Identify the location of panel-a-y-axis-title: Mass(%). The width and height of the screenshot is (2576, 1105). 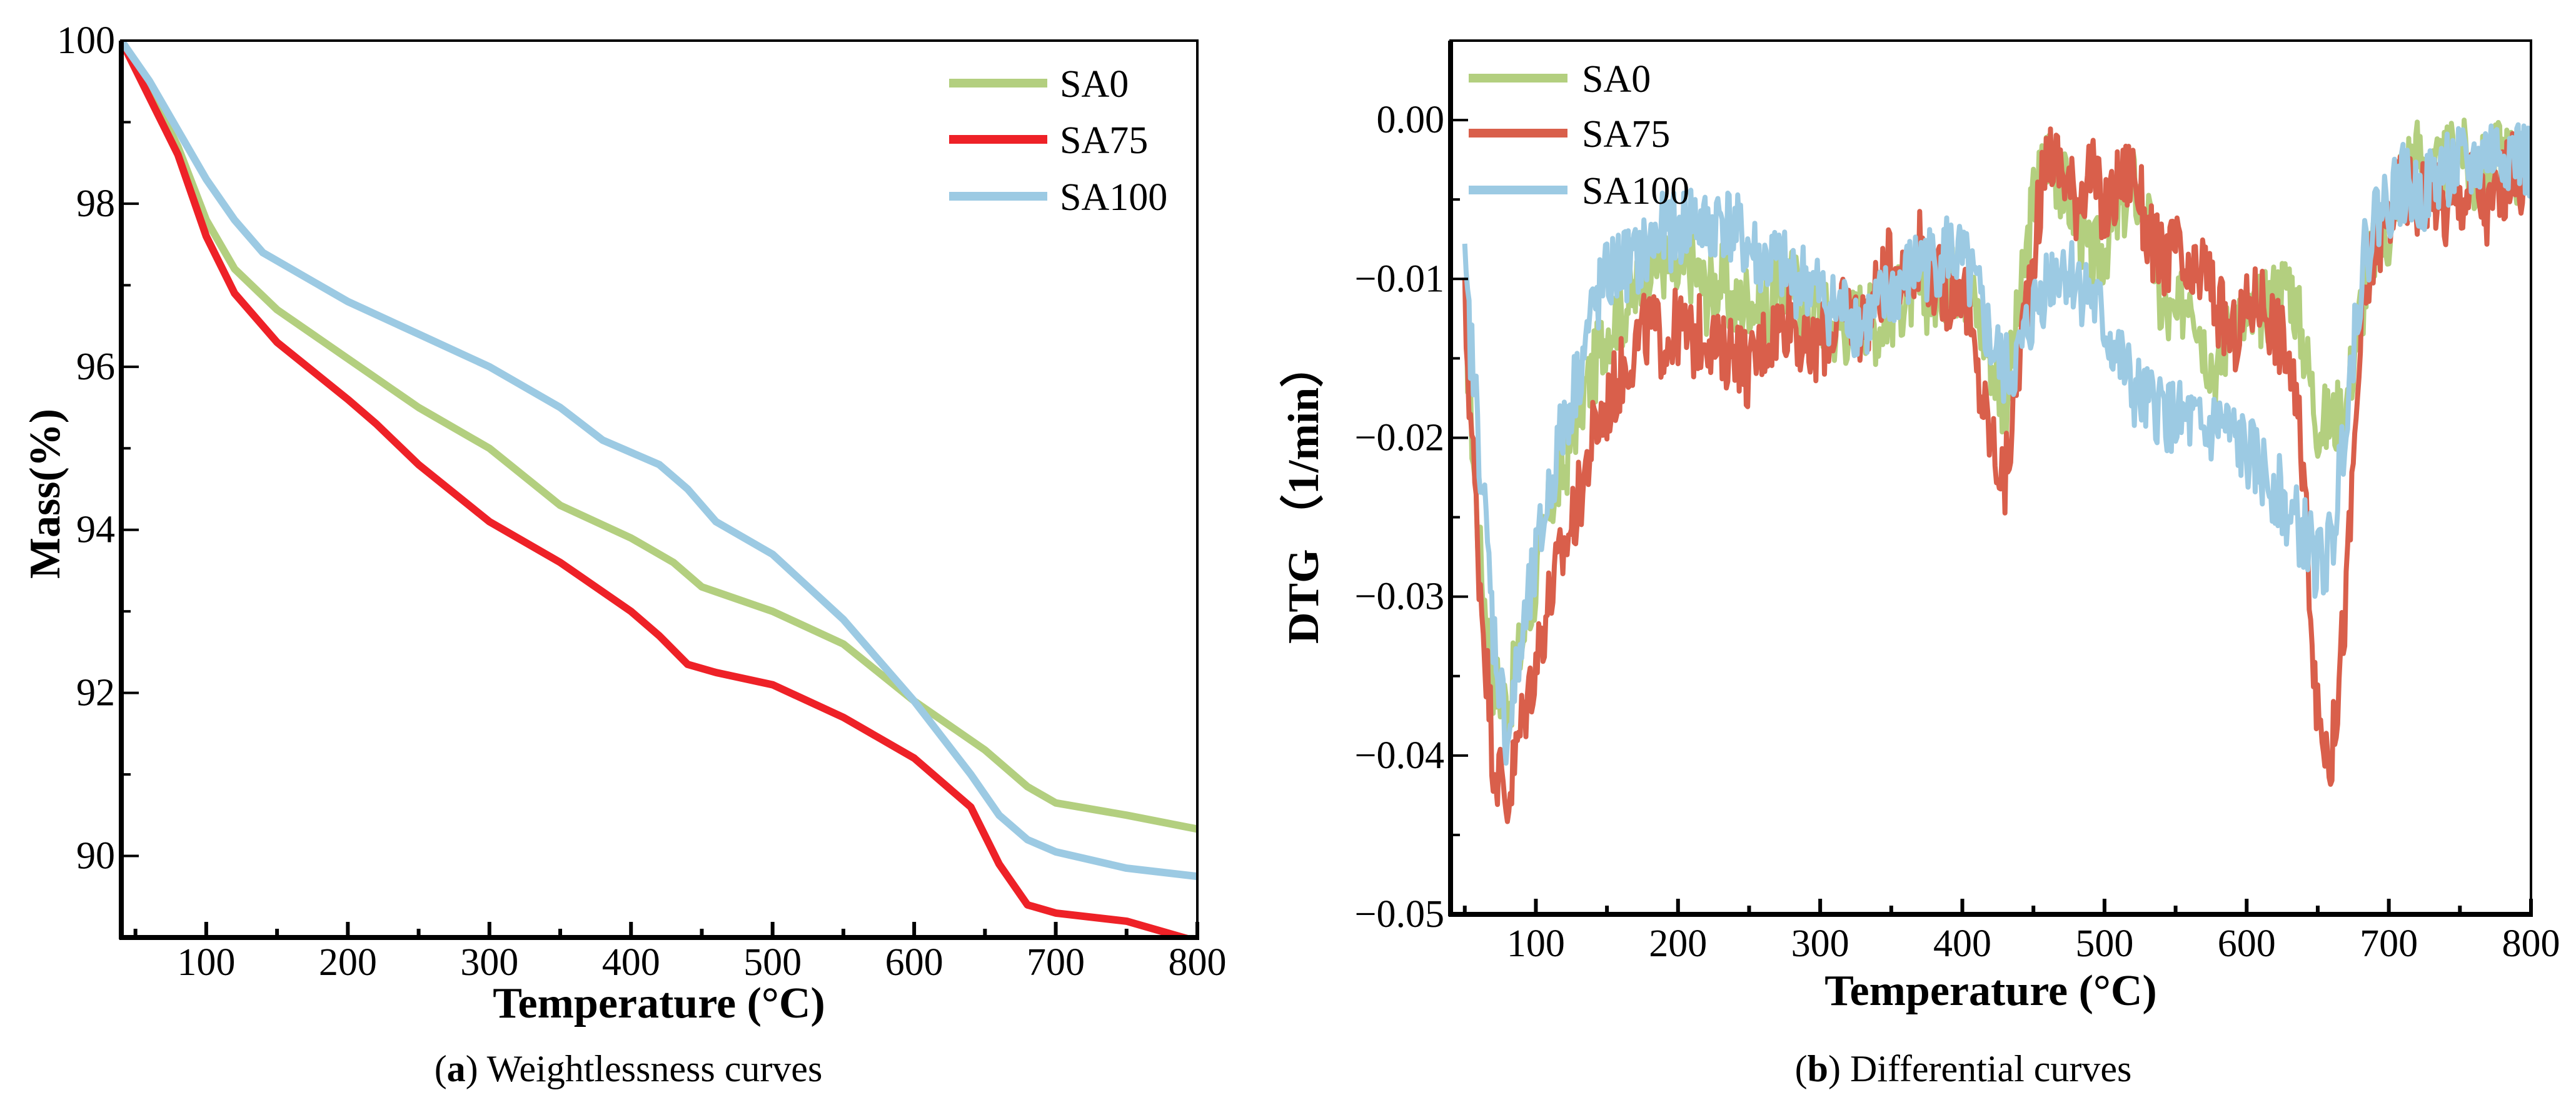
(45, 494).